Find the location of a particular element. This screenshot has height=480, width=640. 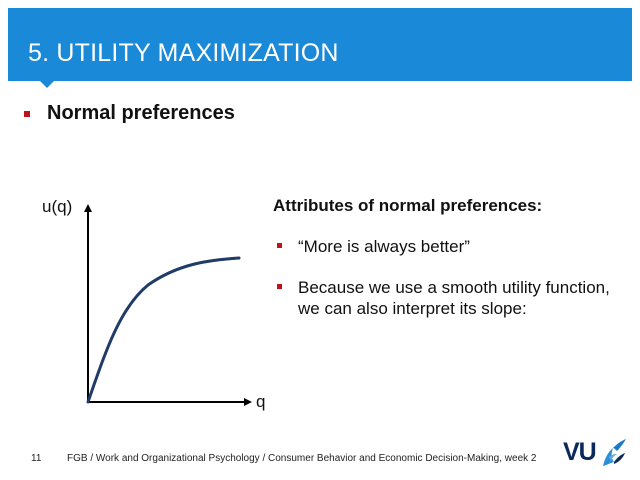

utility-graph-svg is located at coordinates (168, 305).